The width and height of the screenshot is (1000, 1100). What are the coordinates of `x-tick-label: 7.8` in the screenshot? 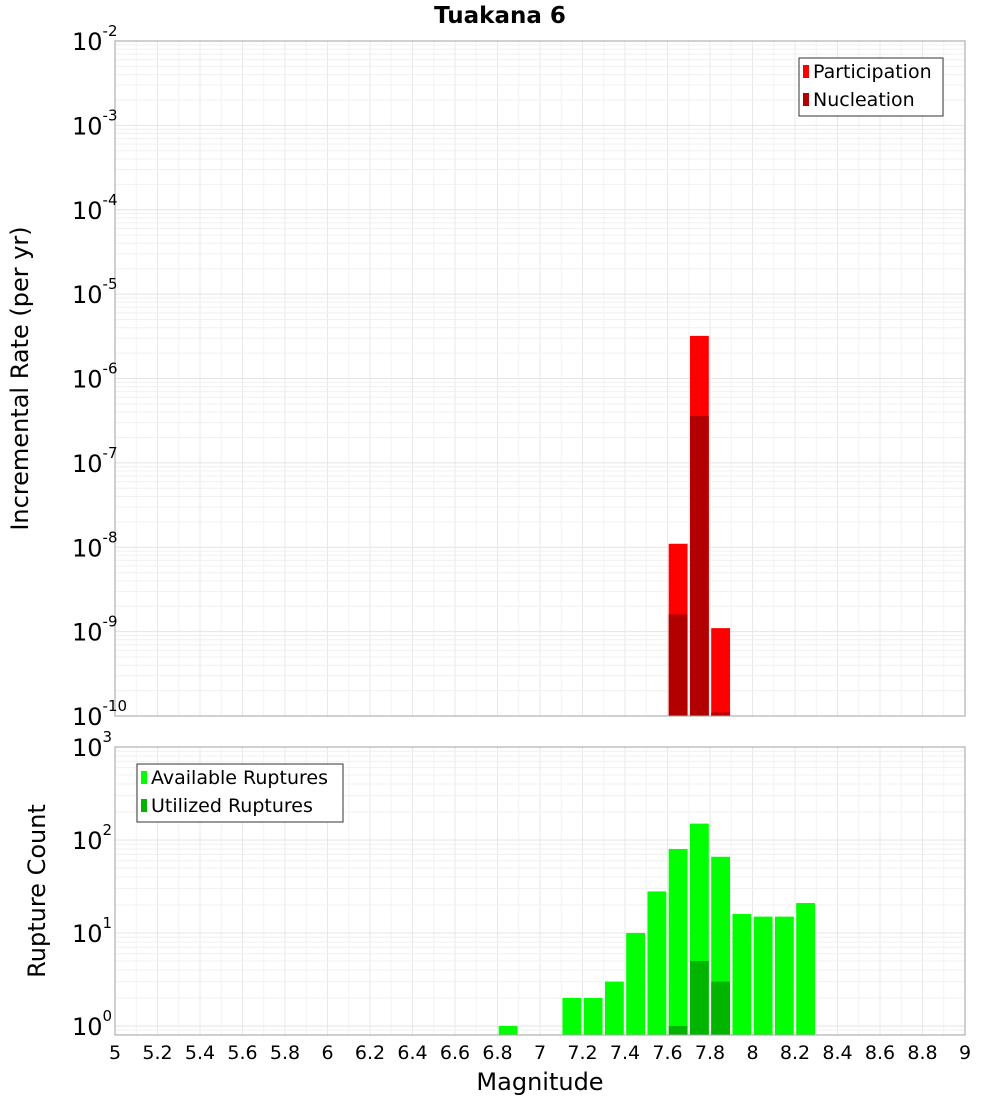 It's located at (710, 1053).